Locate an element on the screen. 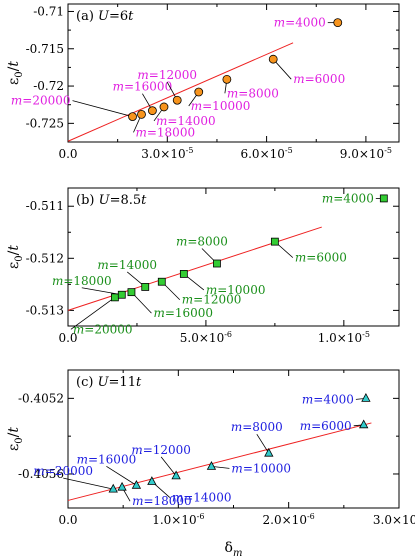 The height and width of the screenshot is (558, 415). x-tick-label: 3.0×10⁻⁶ is located at coordinates (394, 519).